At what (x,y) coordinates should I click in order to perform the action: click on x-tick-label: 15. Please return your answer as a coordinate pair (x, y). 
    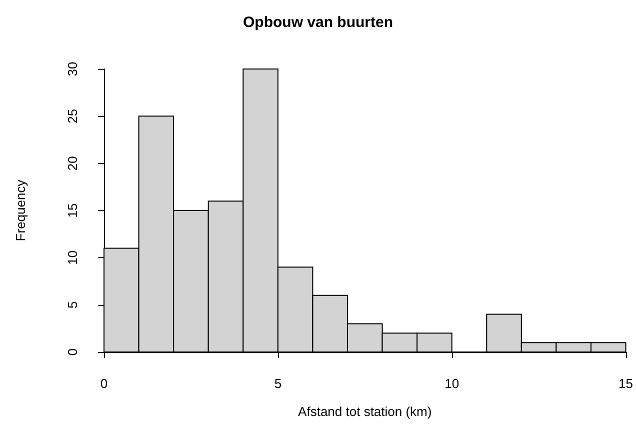
    Looking at the image, I should click on (626, 383).